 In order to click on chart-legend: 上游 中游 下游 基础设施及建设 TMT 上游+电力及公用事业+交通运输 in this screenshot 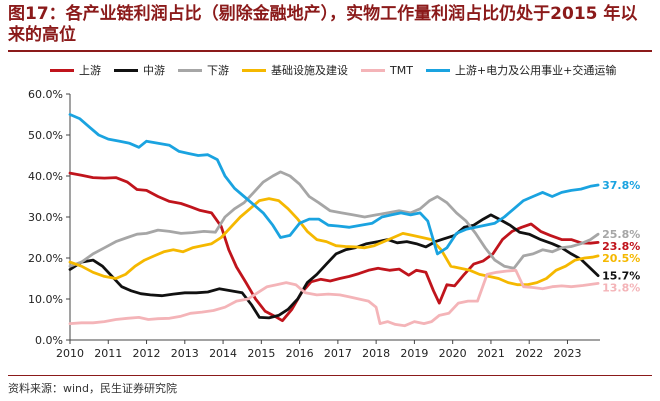, I will do `click(350, 70)`.